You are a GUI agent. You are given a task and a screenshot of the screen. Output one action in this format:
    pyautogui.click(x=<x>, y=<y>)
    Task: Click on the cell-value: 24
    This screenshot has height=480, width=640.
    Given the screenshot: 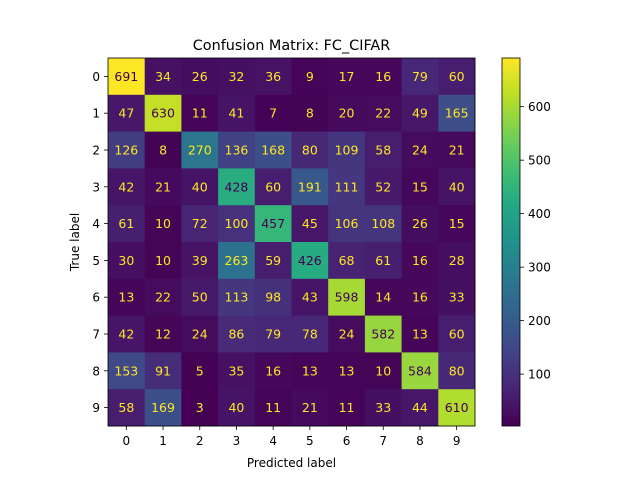 What is the action you would take?
    pyautogui.click(x=200, y=334)
    